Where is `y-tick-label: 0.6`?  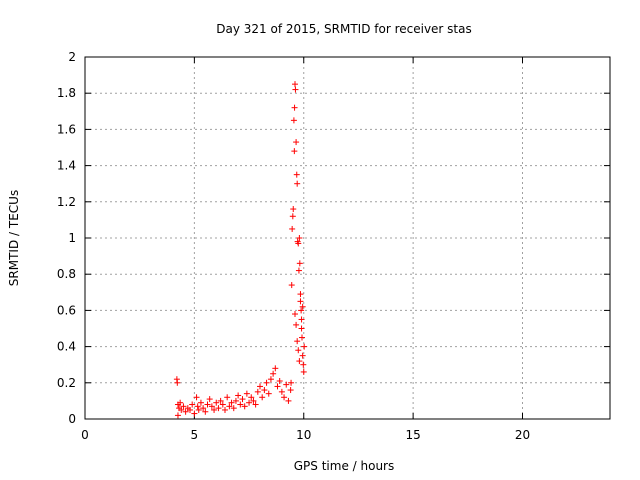 y-tick-label: 0.6 is located at coordinates (66, 310).